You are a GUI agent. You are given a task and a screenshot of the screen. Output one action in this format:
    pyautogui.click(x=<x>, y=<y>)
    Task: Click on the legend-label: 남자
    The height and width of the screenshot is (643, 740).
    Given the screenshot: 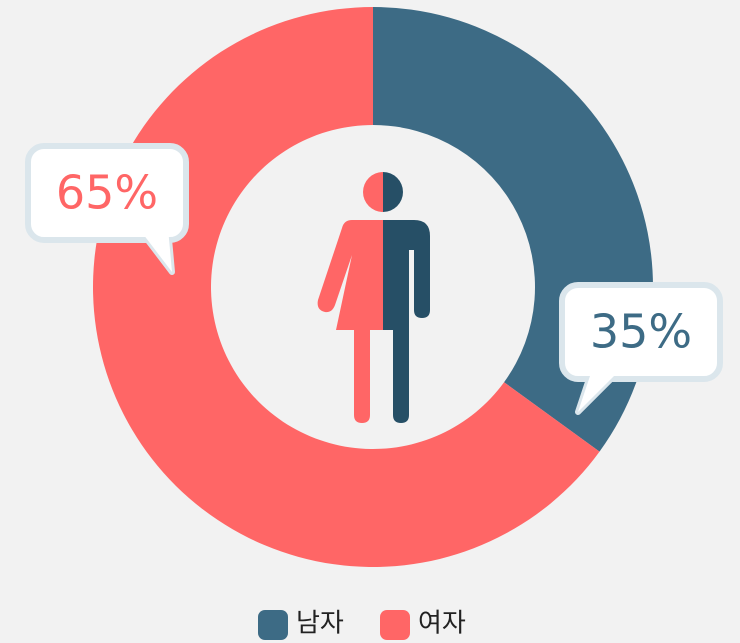 What is the action you would take?
    pyautogui.click(x=320, y=624)
    